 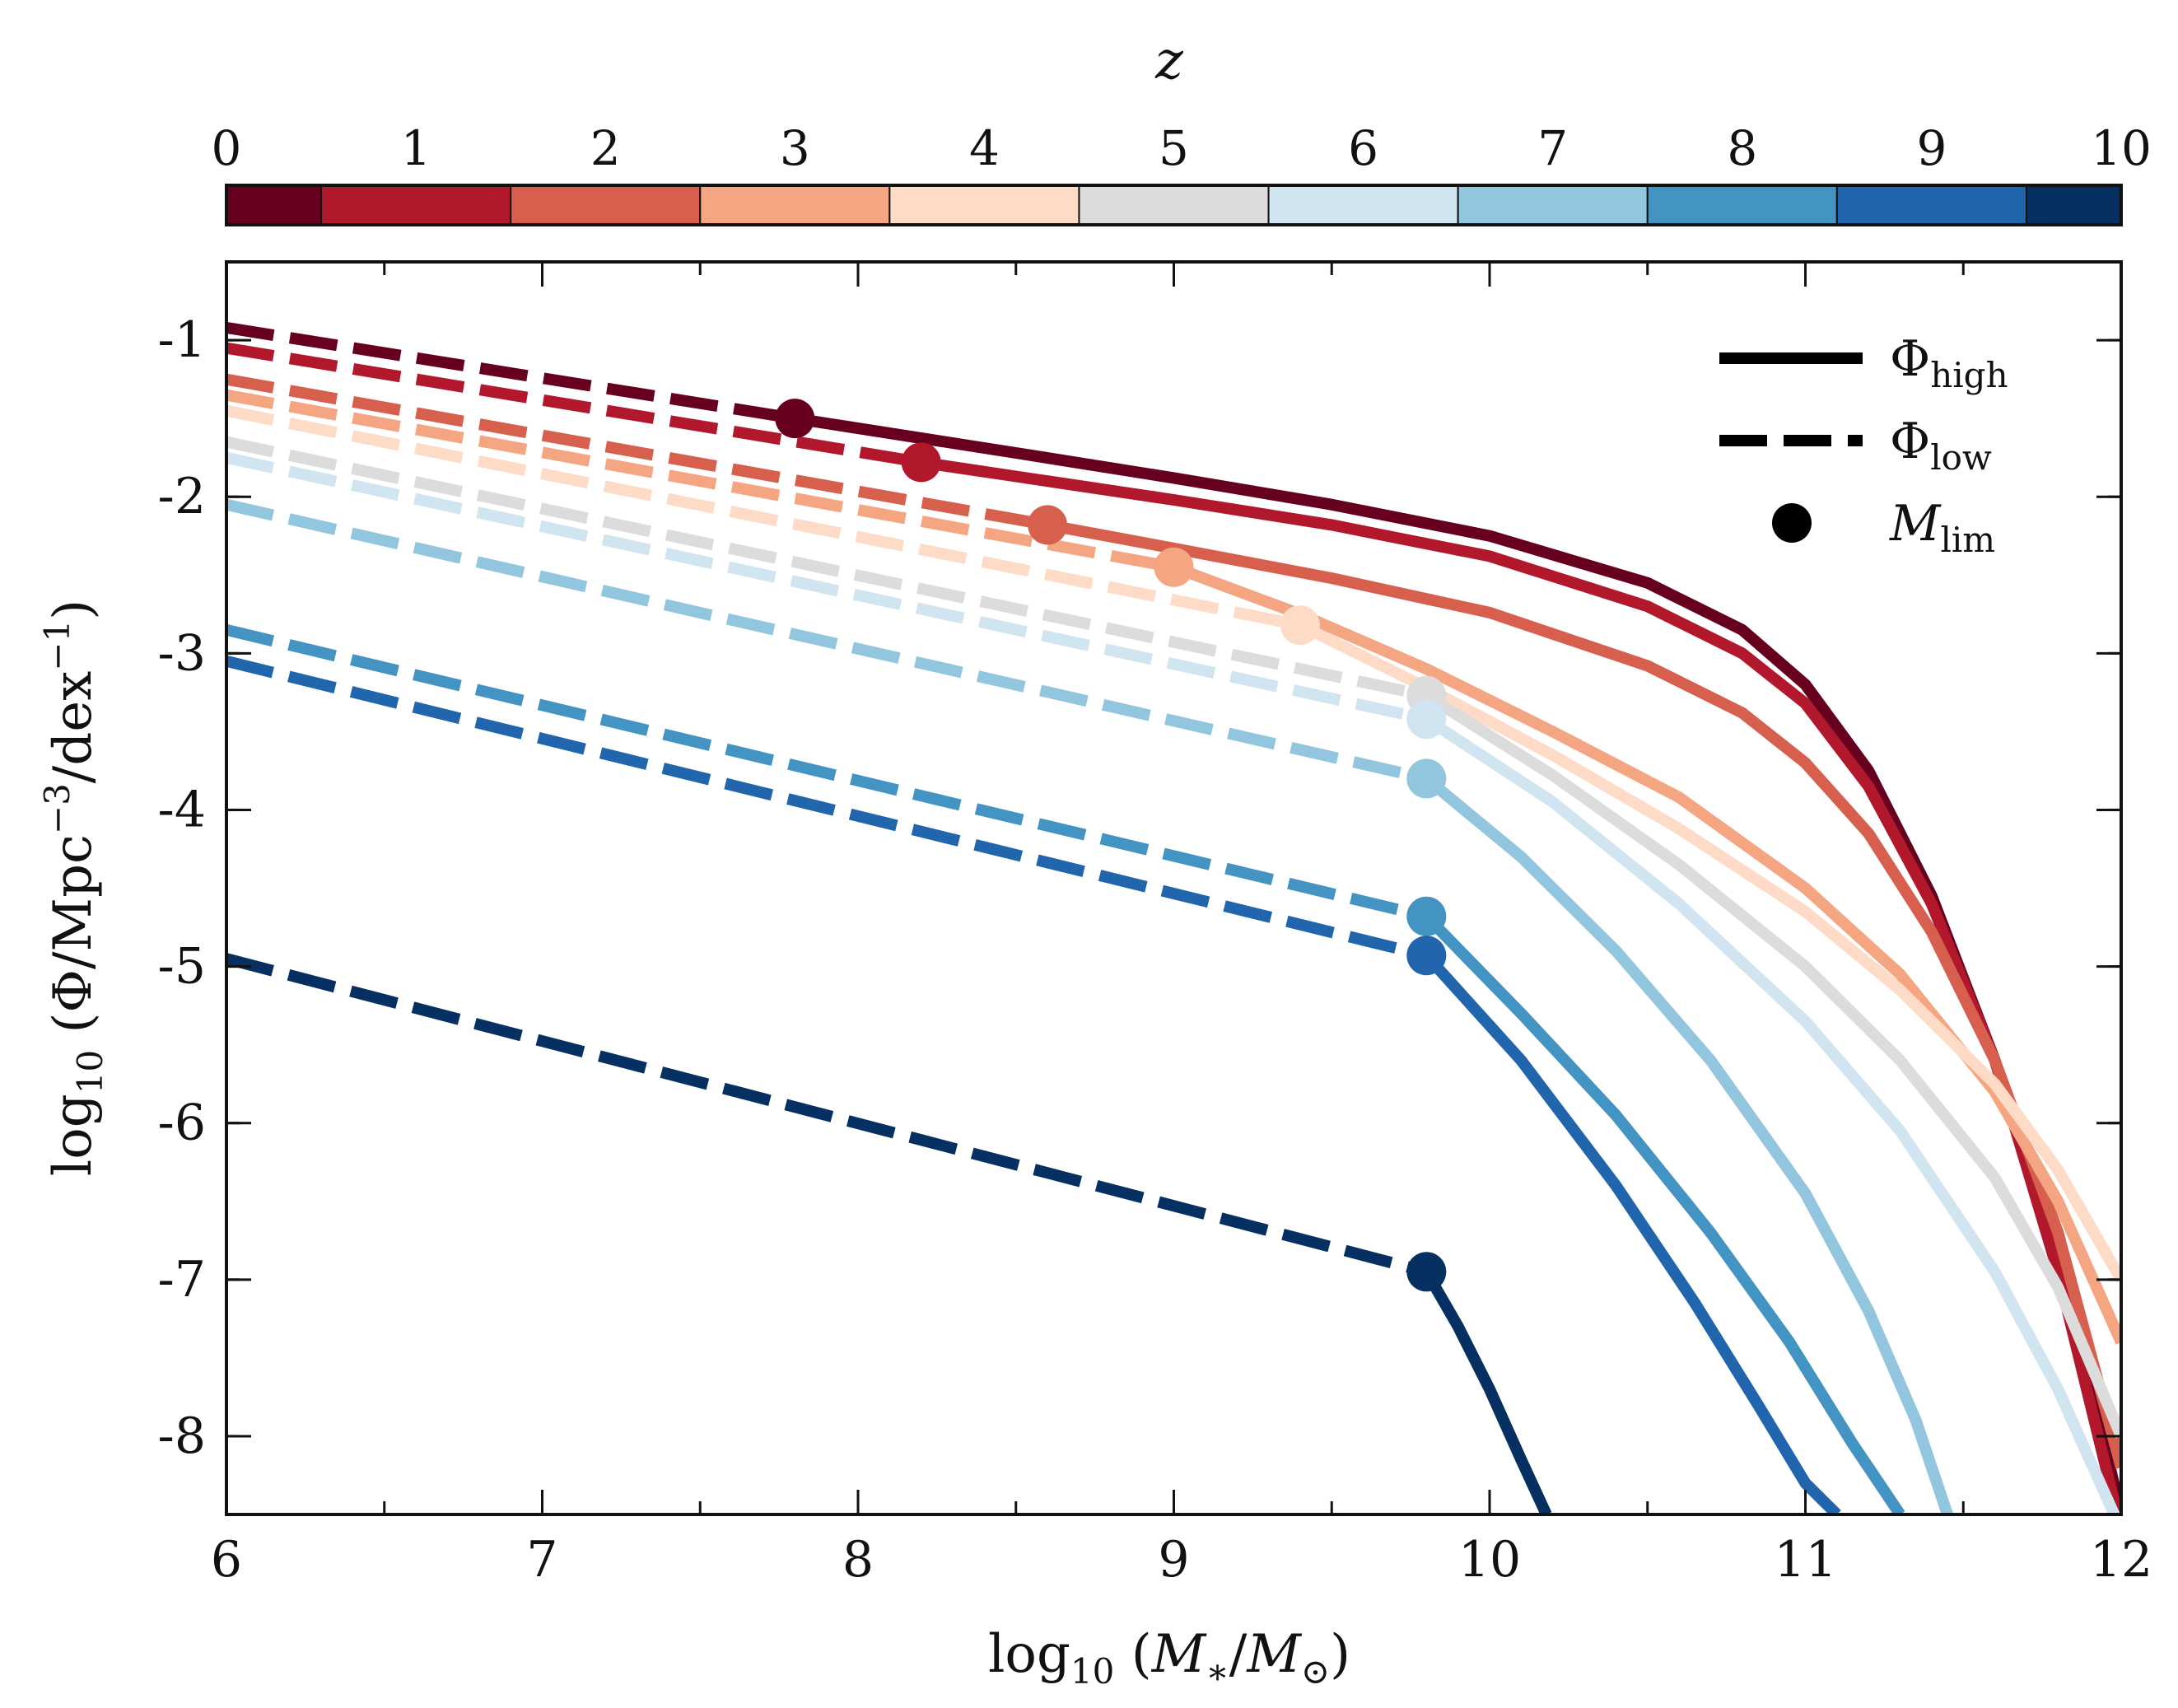 I want to click on colorbar-tick-label: 5, so click(x=1174, y=148).